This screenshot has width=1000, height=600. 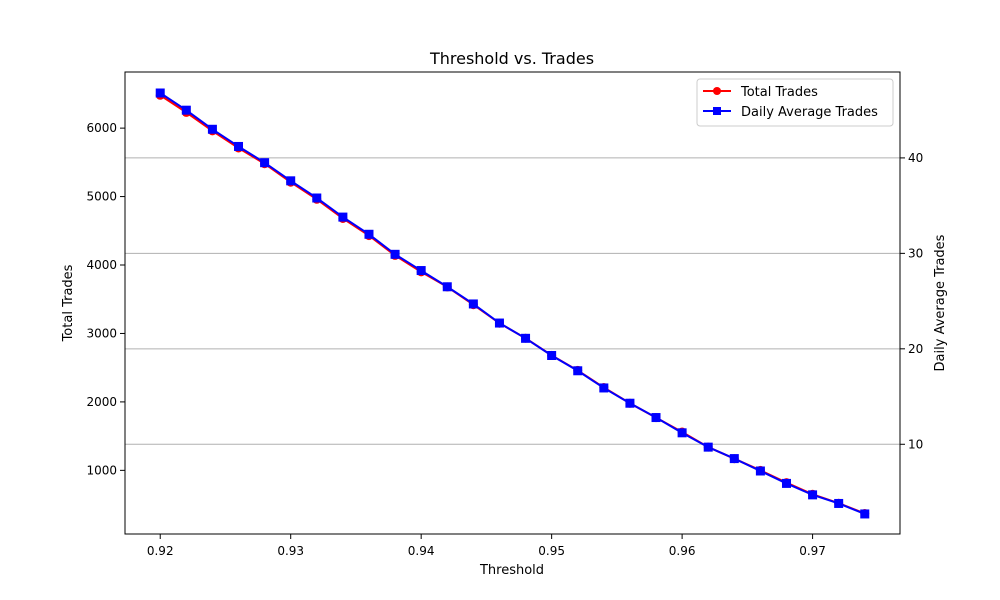 What do you see at coordinates (551, 551) in the screenshot?
I see `x-tick-label: 0.95` at bounding box center [551, 551].